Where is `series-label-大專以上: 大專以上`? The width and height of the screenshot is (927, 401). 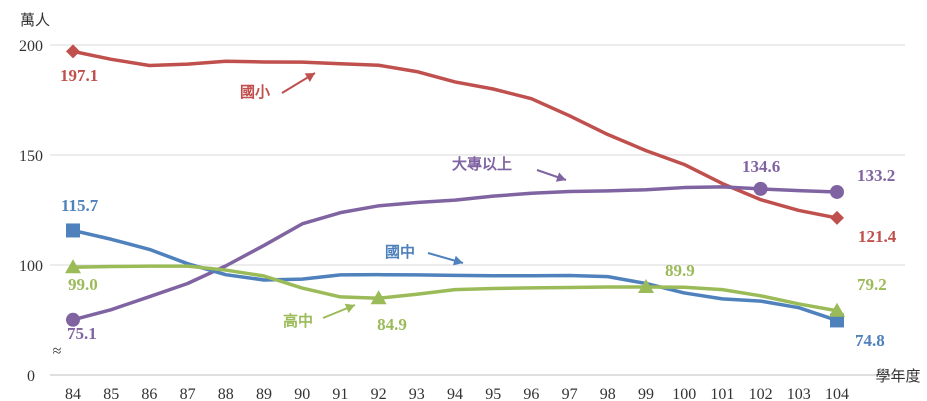
series-label-大專以上: 大專以上 is located at coordinates (482, 164).